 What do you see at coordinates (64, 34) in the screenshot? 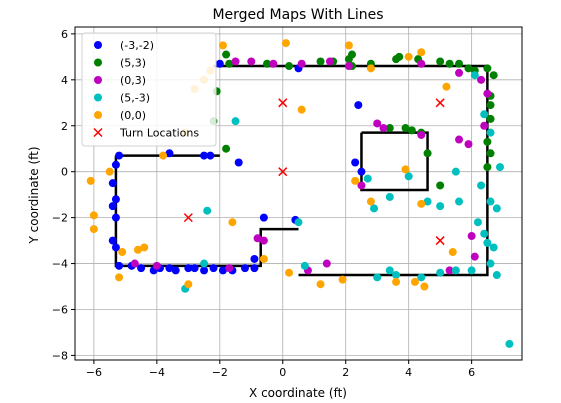
I see `y-tick-label: 6` at bounding box center [64, 34].